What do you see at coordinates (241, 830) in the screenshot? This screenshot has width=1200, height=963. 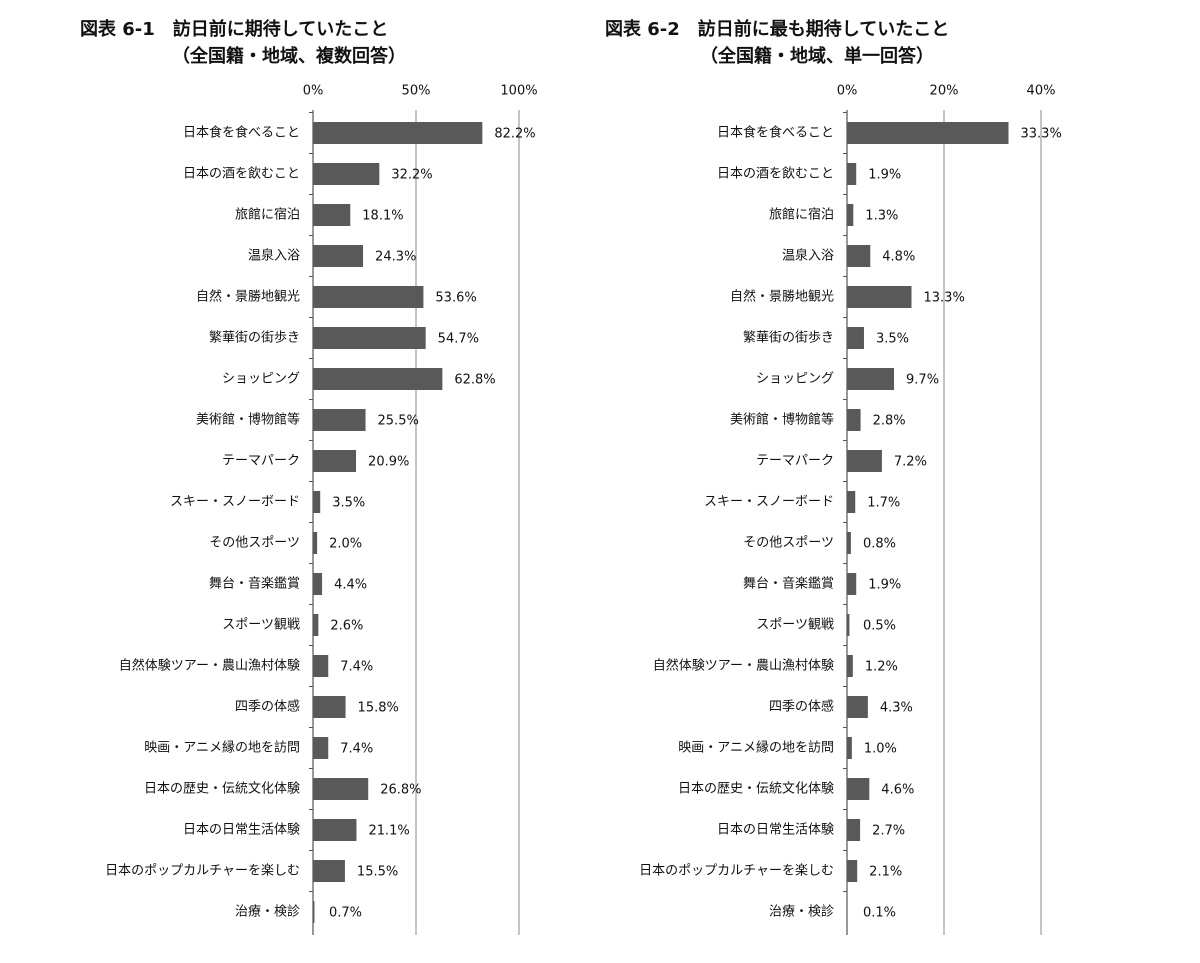 I see `category-label: 日本の日常生活体験` at bounding box center [241, 830].